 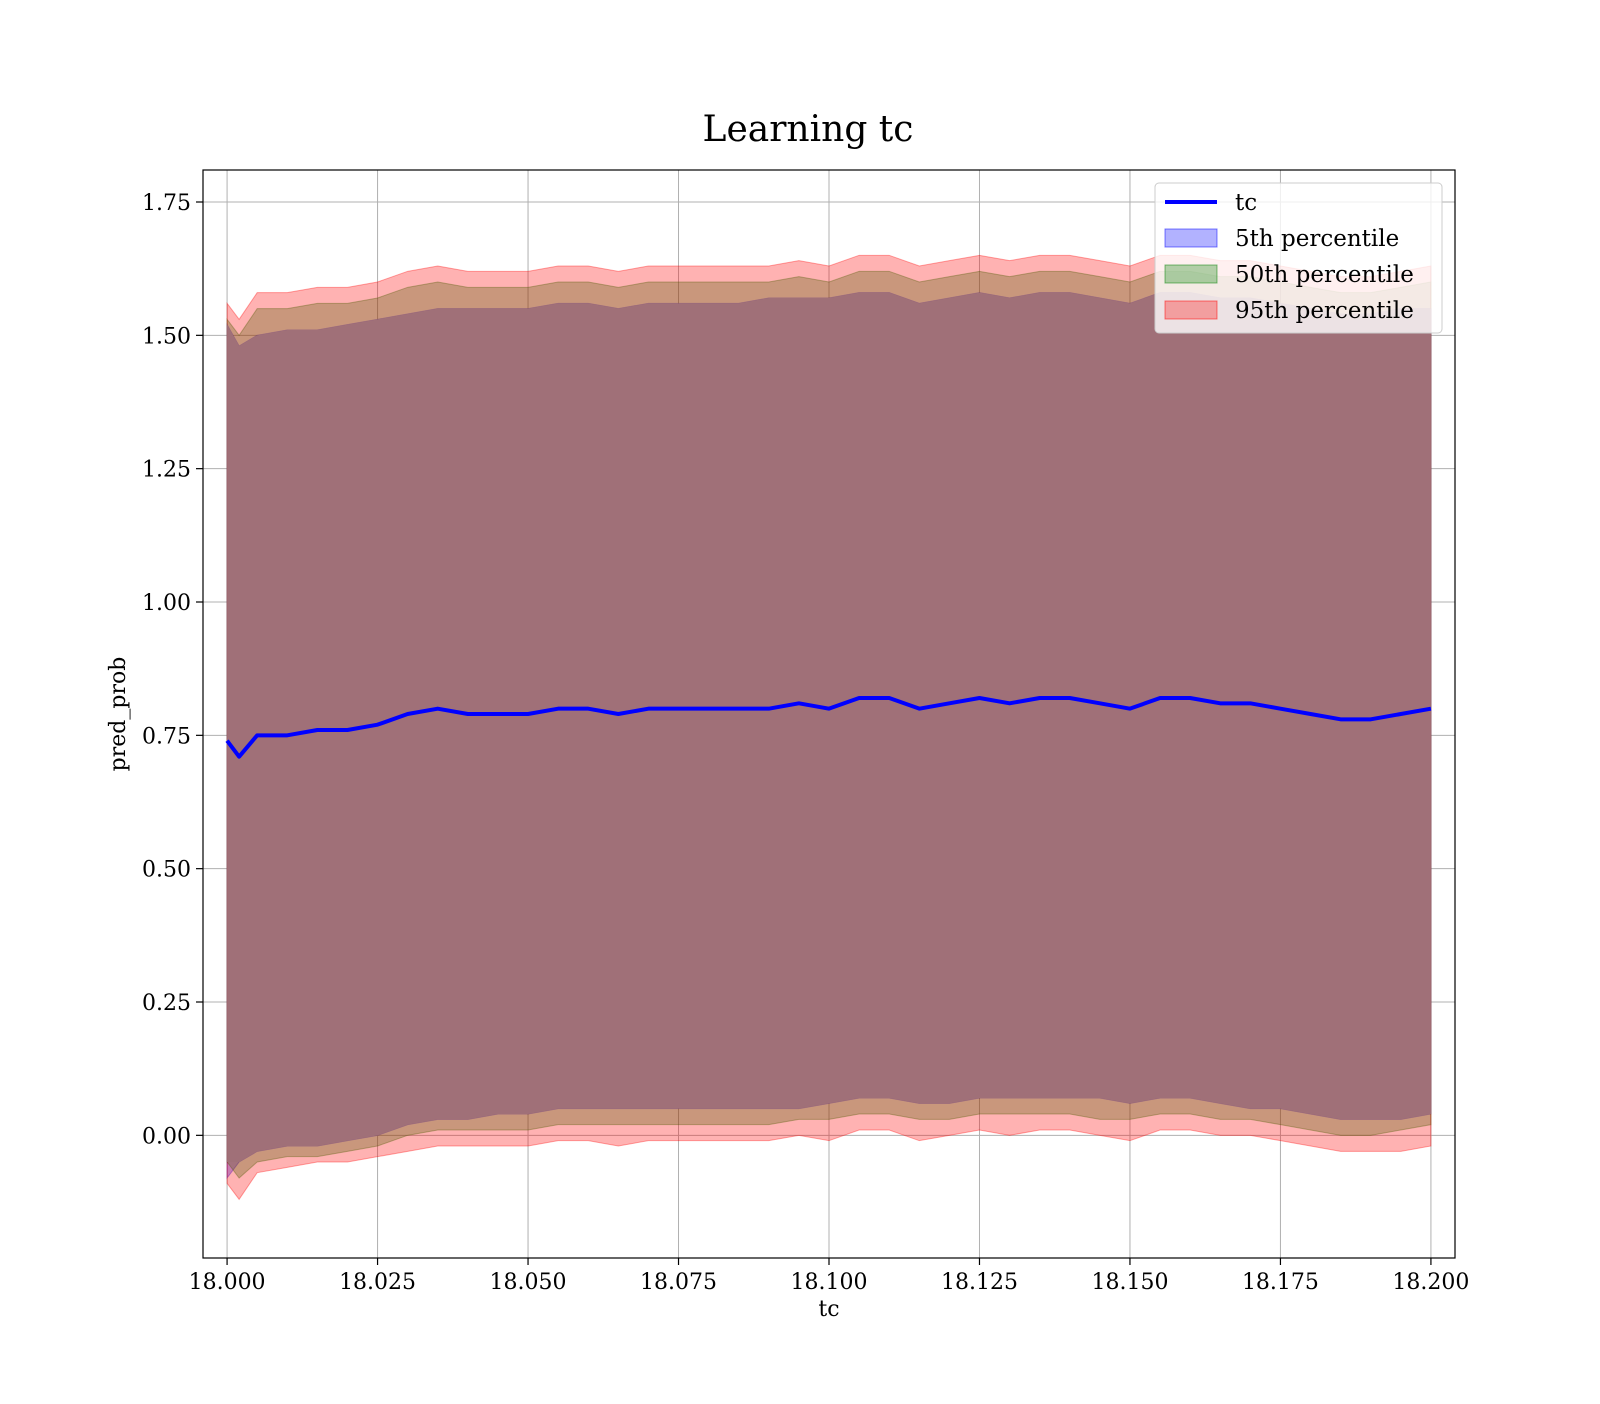 What do you see at coordinates (166, 1136) in the screenshot?
I see `y-tick-label: 0.00` at bounding box center [166, 1136].